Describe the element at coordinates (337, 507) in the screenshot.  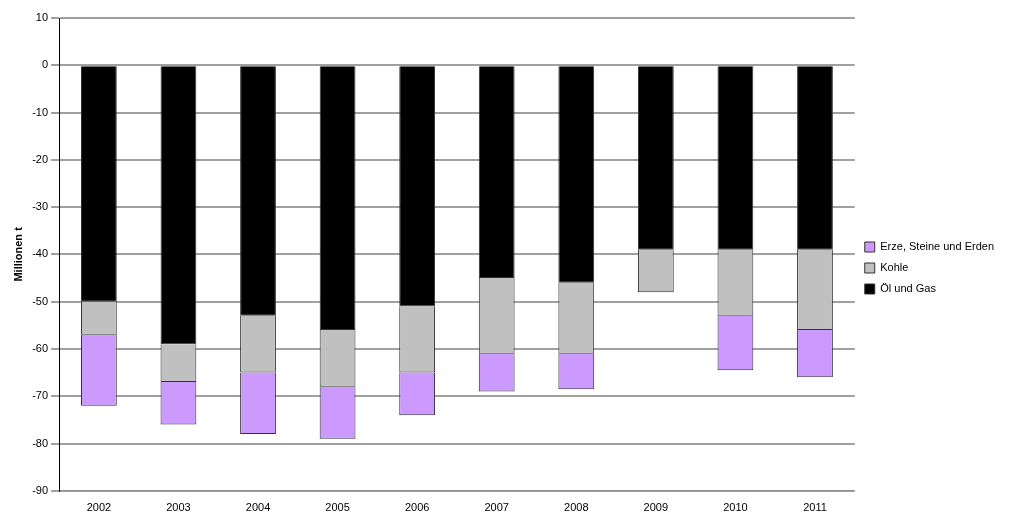
I see `x-tick-label: 2005` at that location.